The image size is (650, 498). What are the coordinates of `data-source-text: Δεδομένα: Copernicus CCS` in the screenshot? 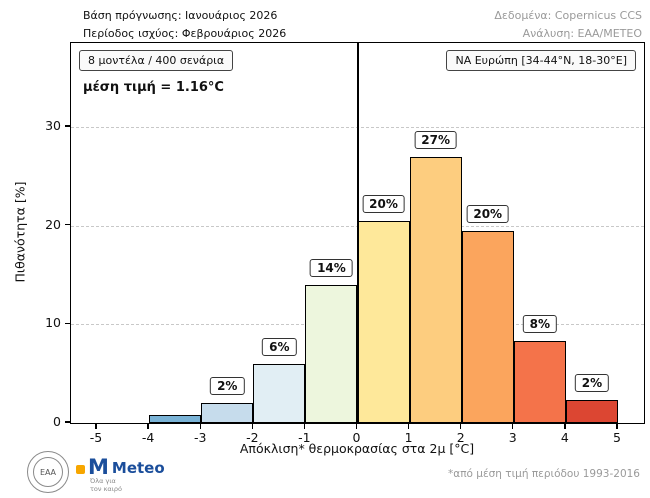 It's located at (568, 15).